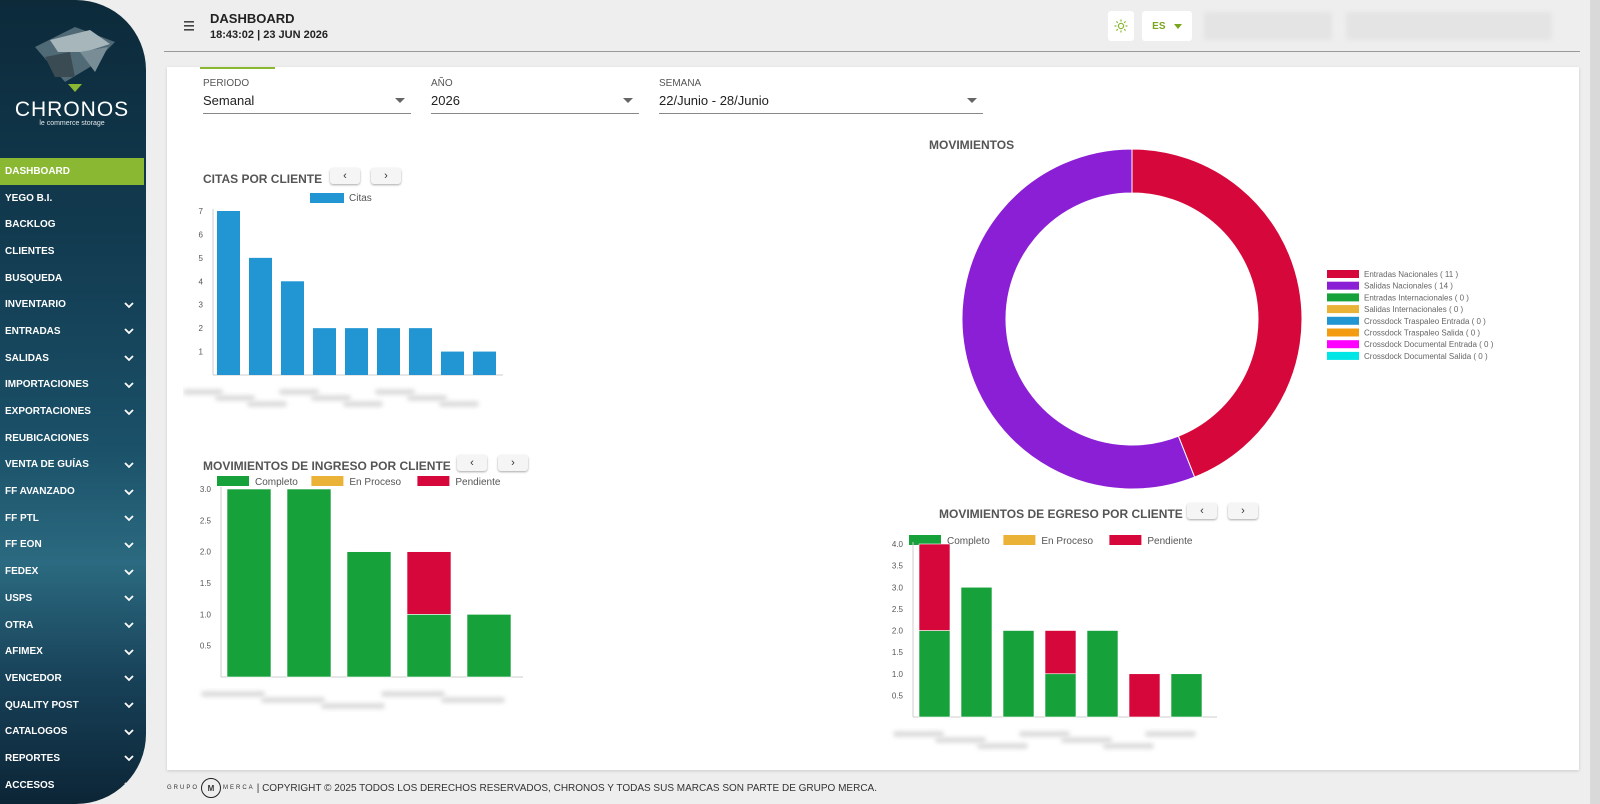  I want to click on anio-select: AÑO 2026, so click(535, 96).